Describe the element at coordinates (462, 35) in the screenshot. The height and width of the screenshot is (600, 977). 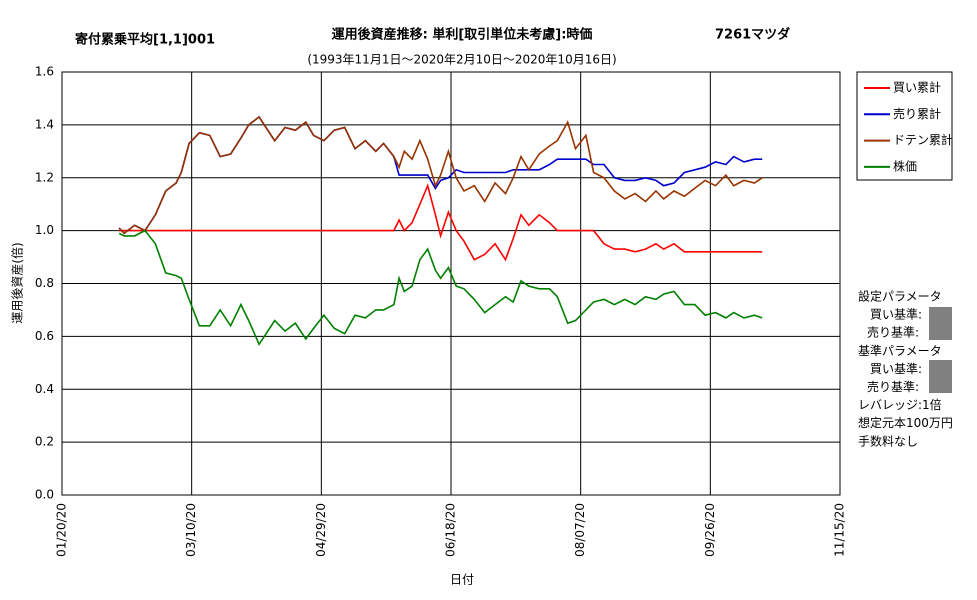
I see `chart-title: 運用後資産推移: 単利[取引単位未考慮]:時価` at that location.